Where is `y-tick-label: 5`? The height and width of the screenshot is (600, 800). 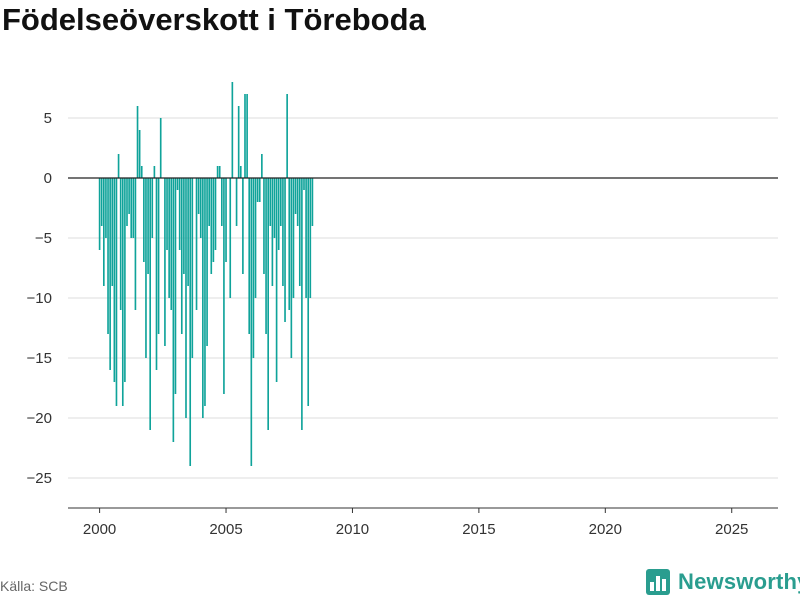
y-tick-label: 5 is located at coordinates (48, 118).